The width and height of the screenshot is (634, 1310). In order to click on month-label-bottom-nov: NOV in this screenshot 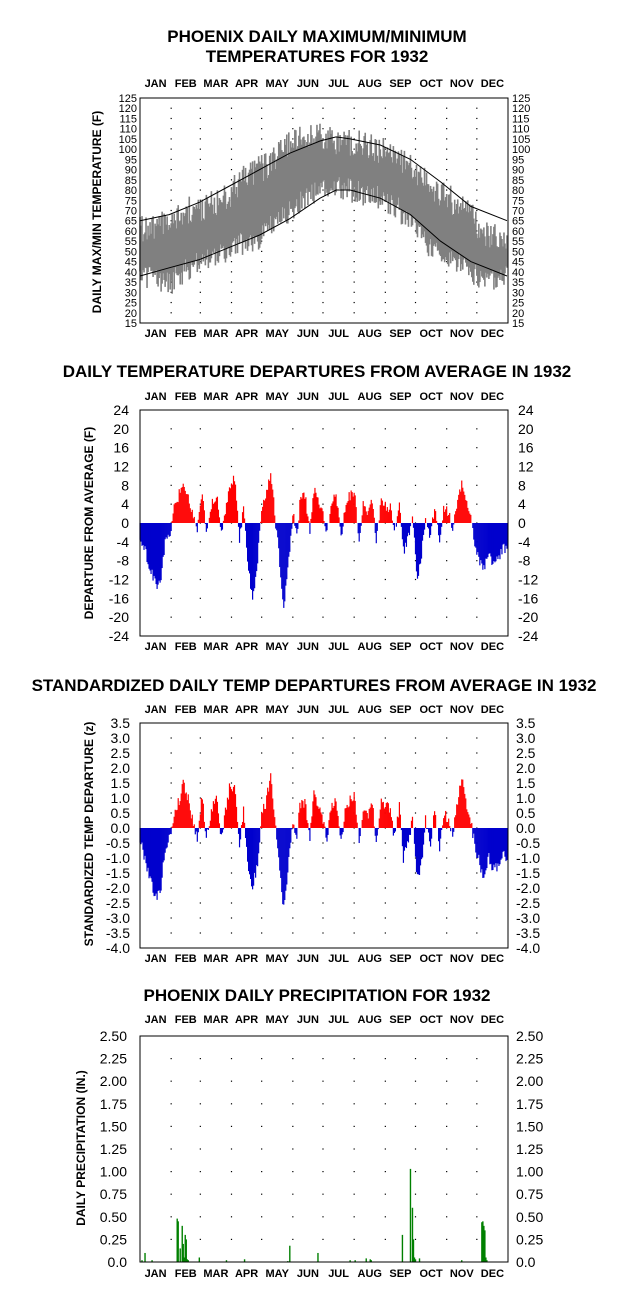, I will do `click(462, 647)`.